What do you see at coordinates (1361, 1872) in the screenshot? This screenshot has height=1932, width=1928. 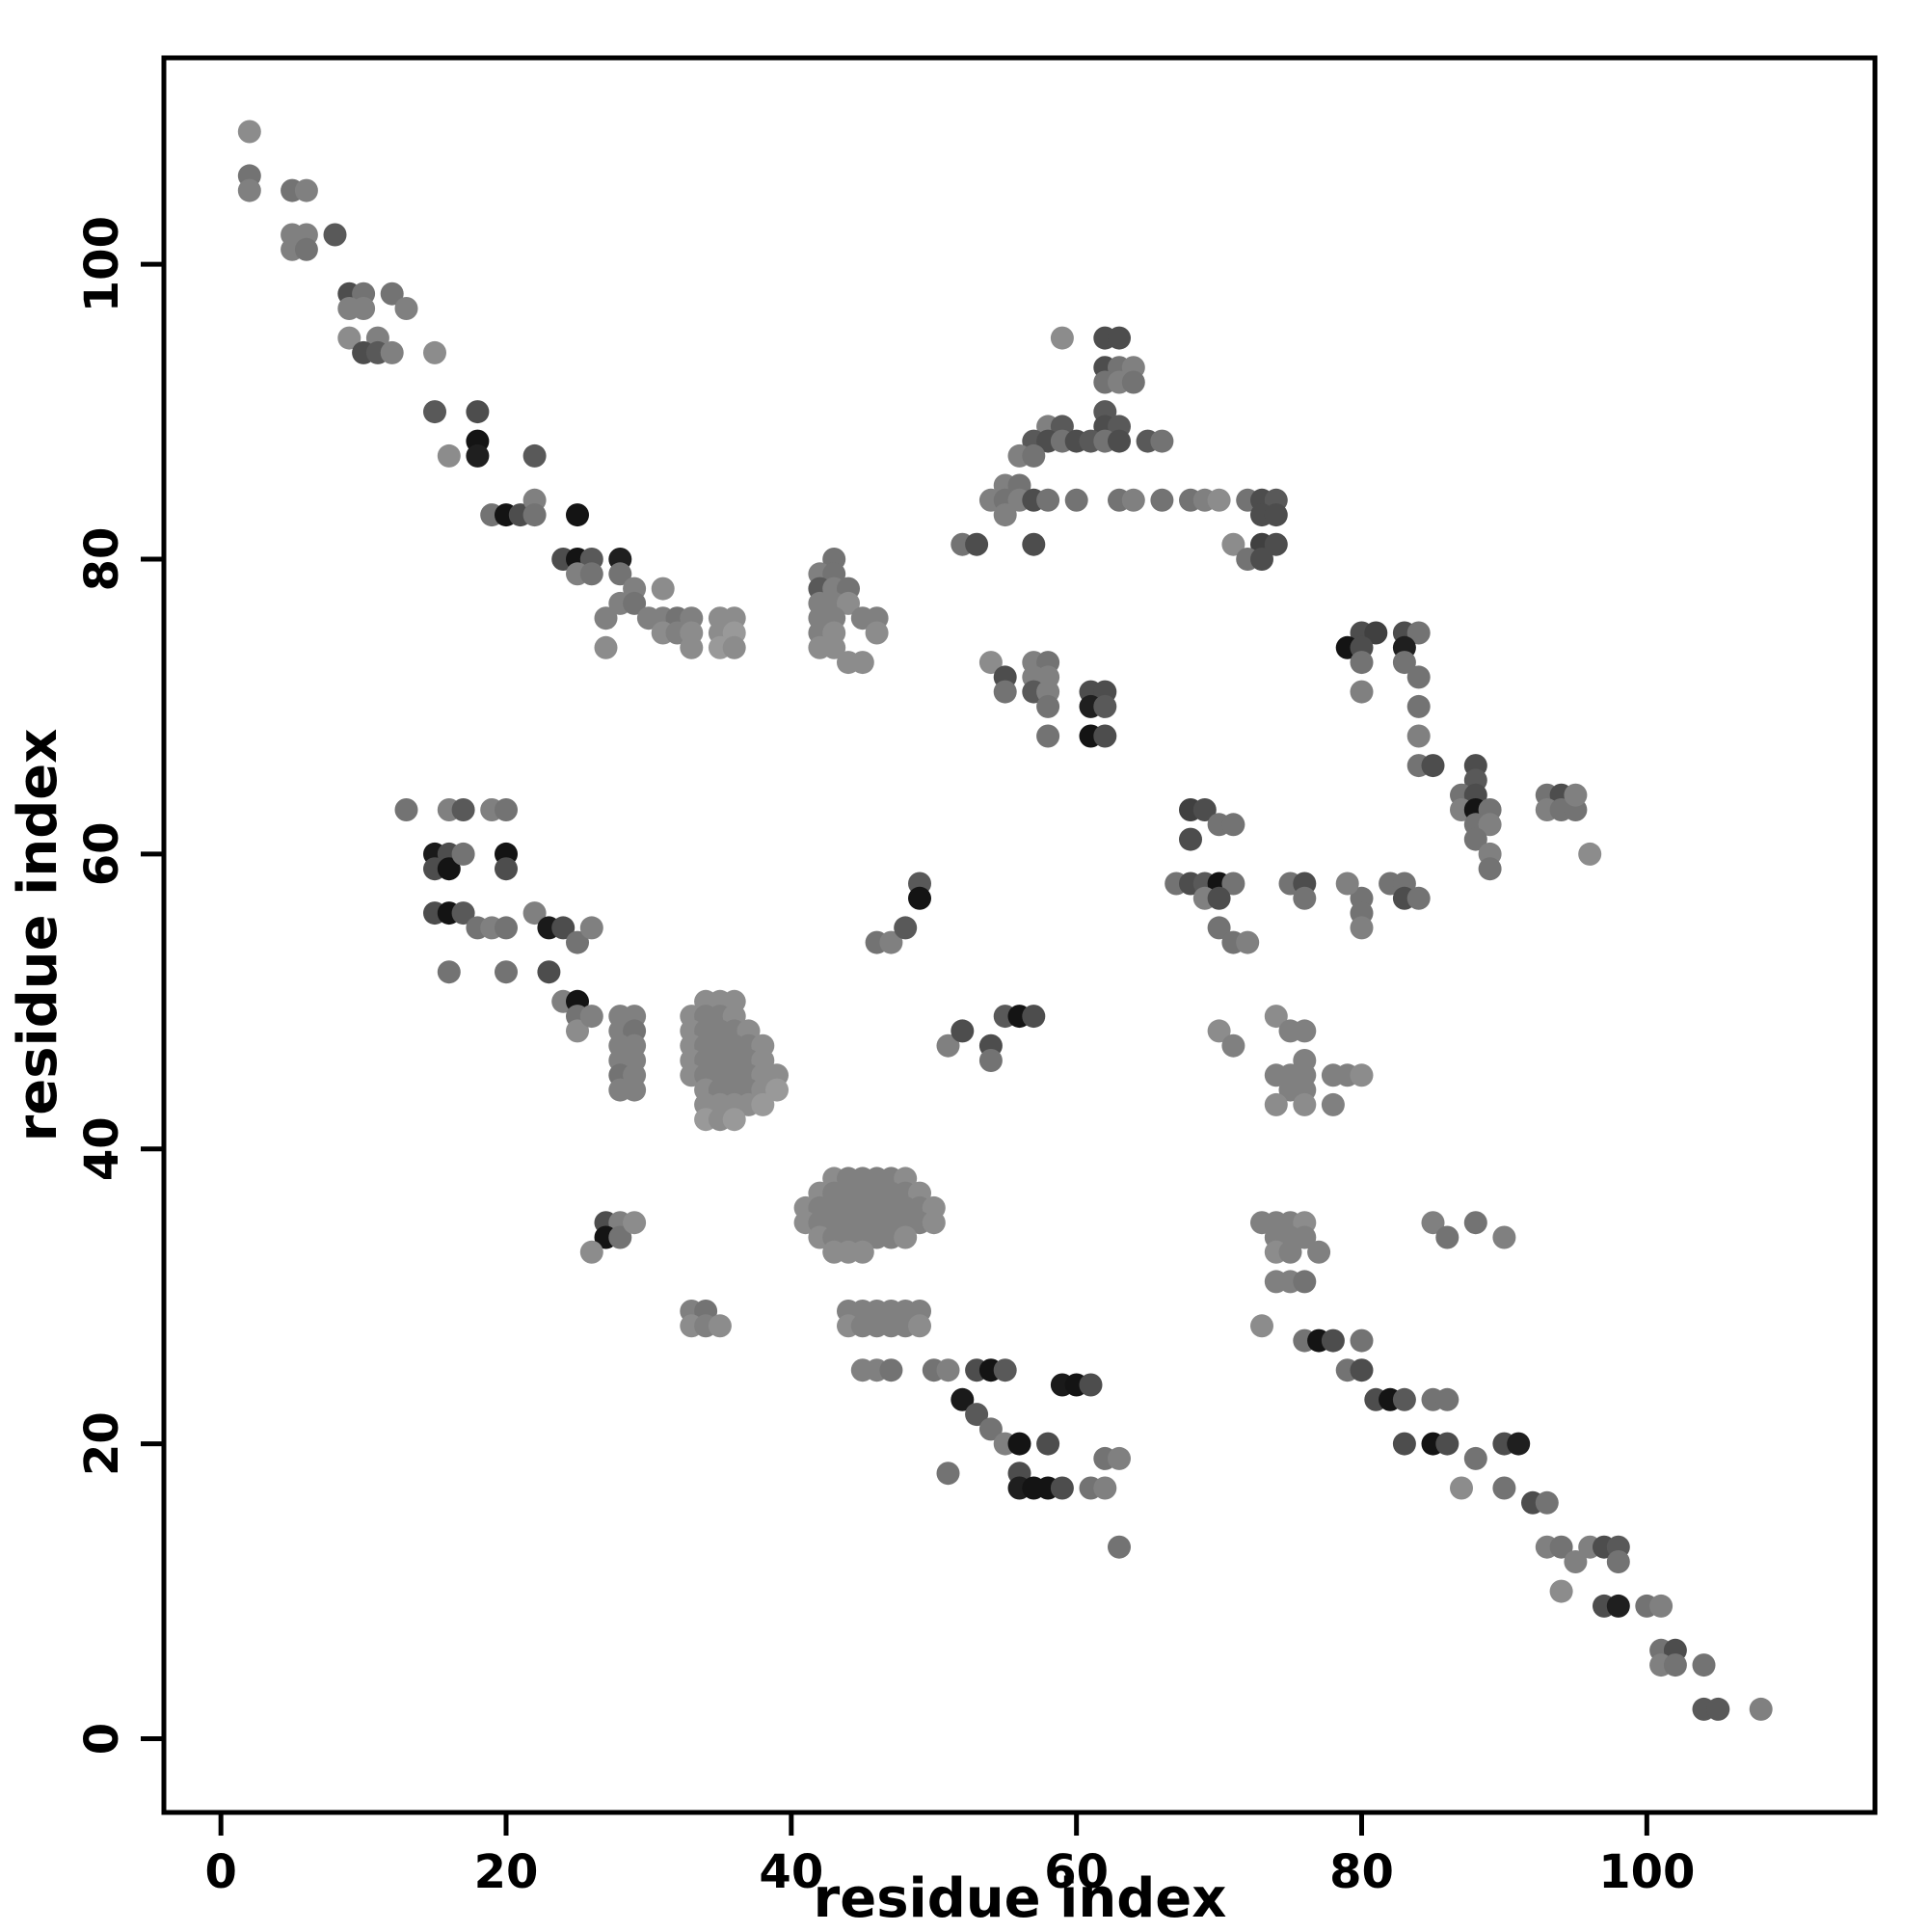 I see `x-tick-label: 80` at bounding box center [1361, 1872].